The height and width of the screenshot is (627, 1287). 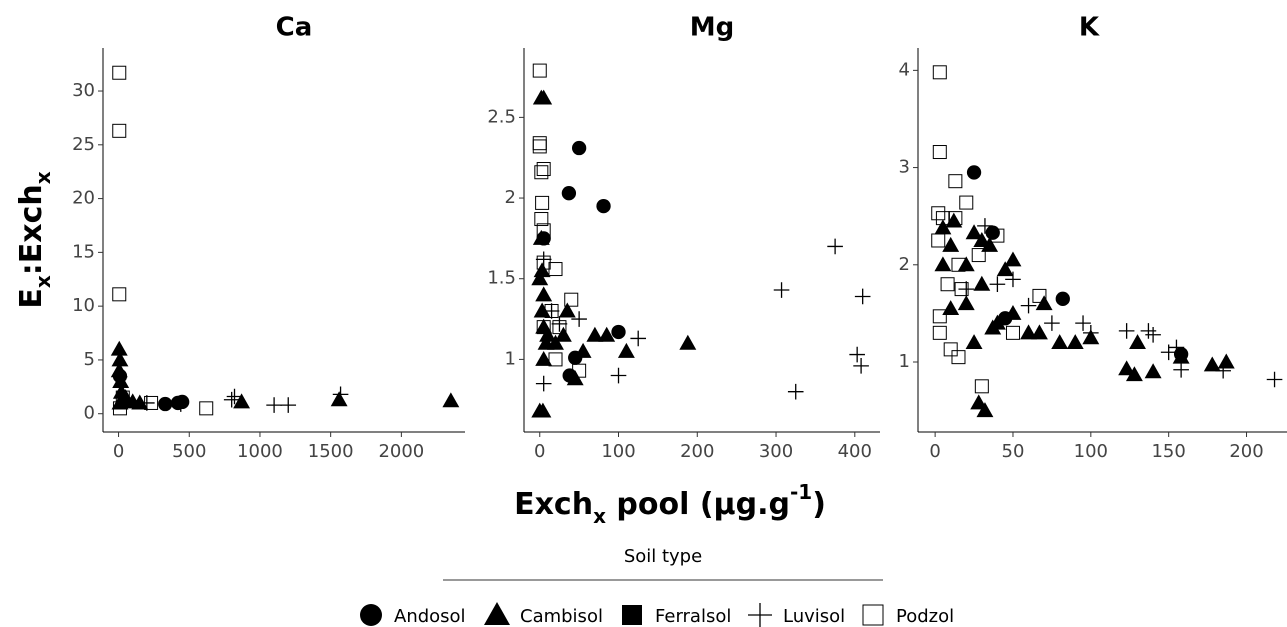 I want to click on x-tick-label: 1500, so click(x=331, y=451).